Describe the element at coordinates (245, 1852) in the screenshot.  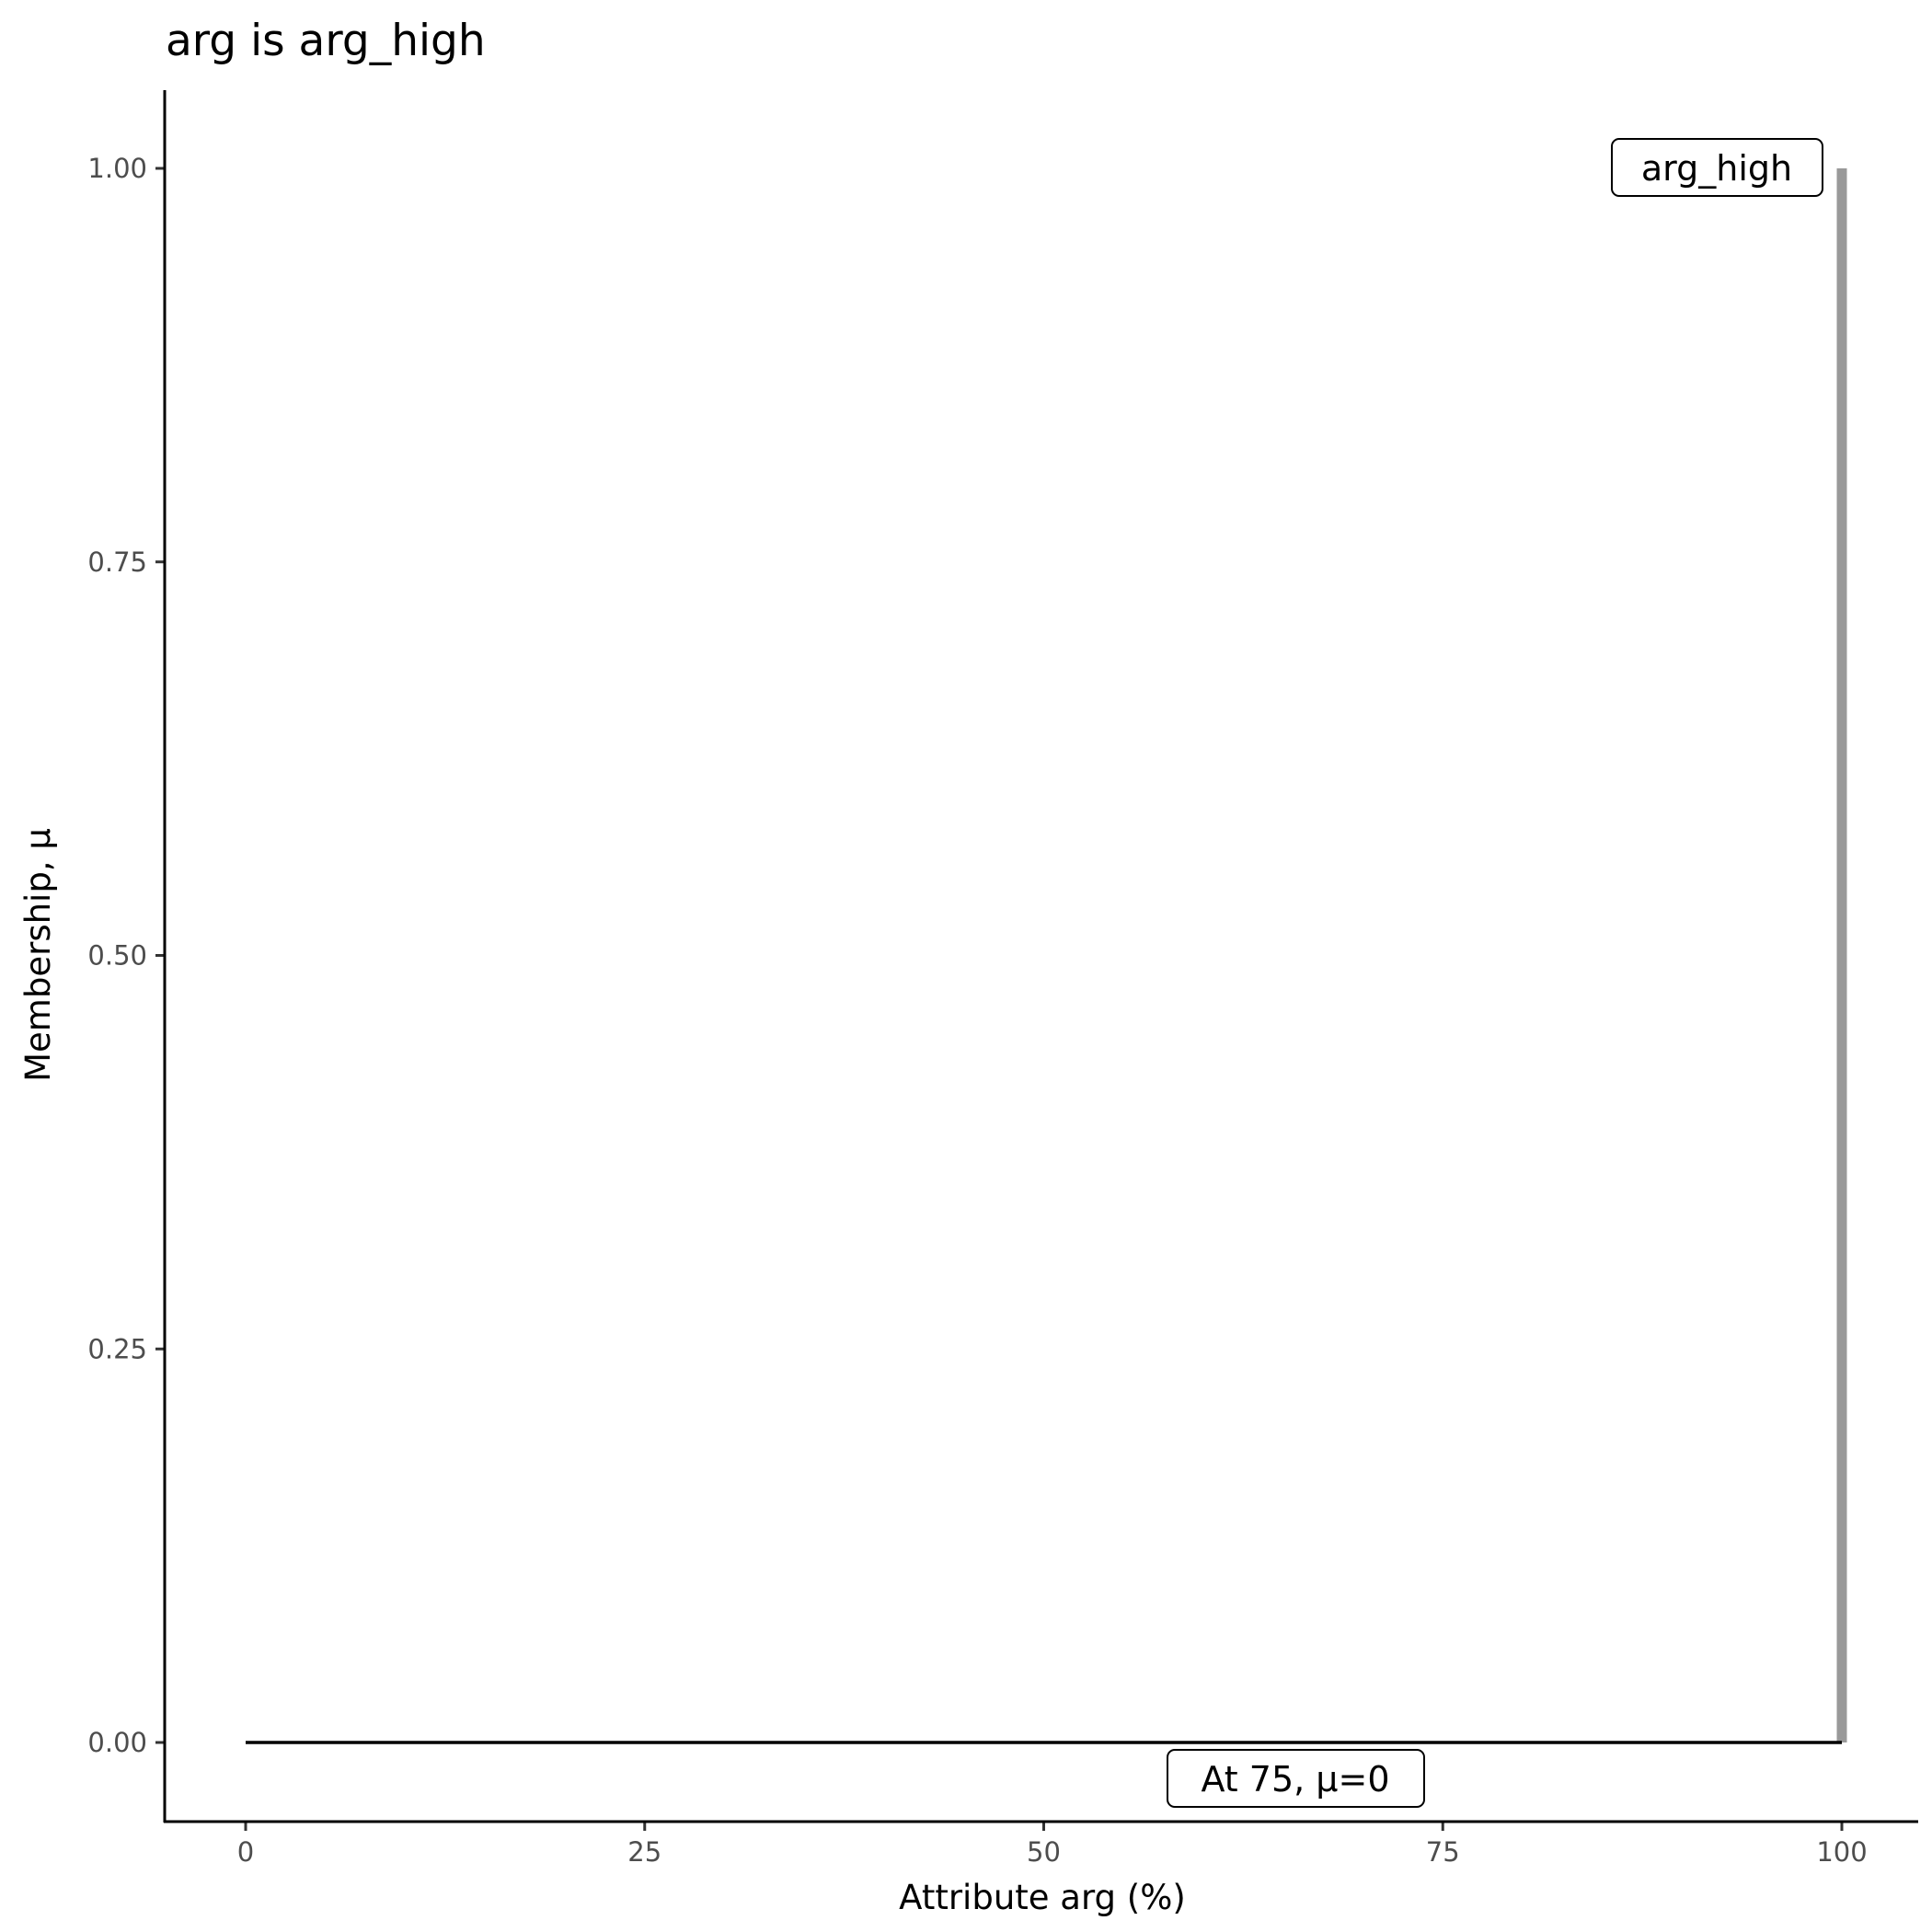
I see `x-tick-label: 0` at that location.